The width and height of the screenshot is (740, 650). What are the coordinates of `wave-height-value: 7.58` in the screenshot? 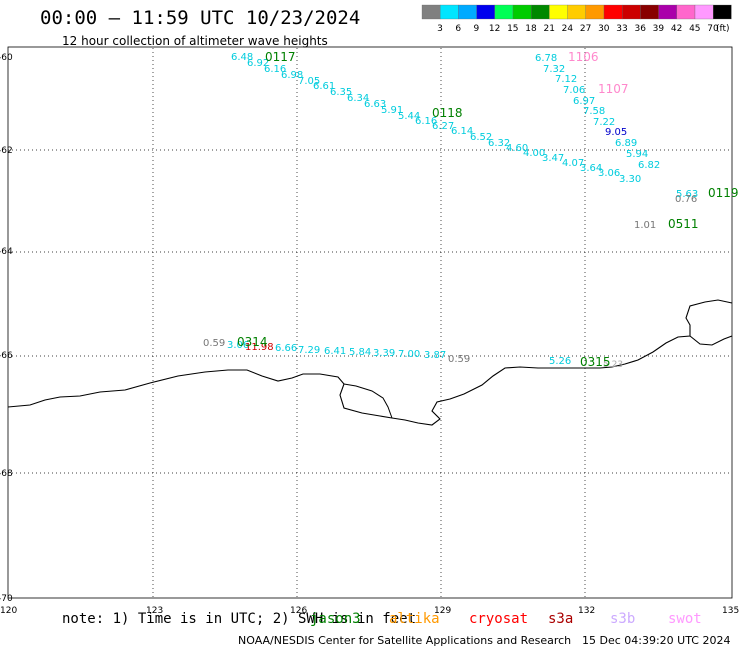 It's located at (594, 111).